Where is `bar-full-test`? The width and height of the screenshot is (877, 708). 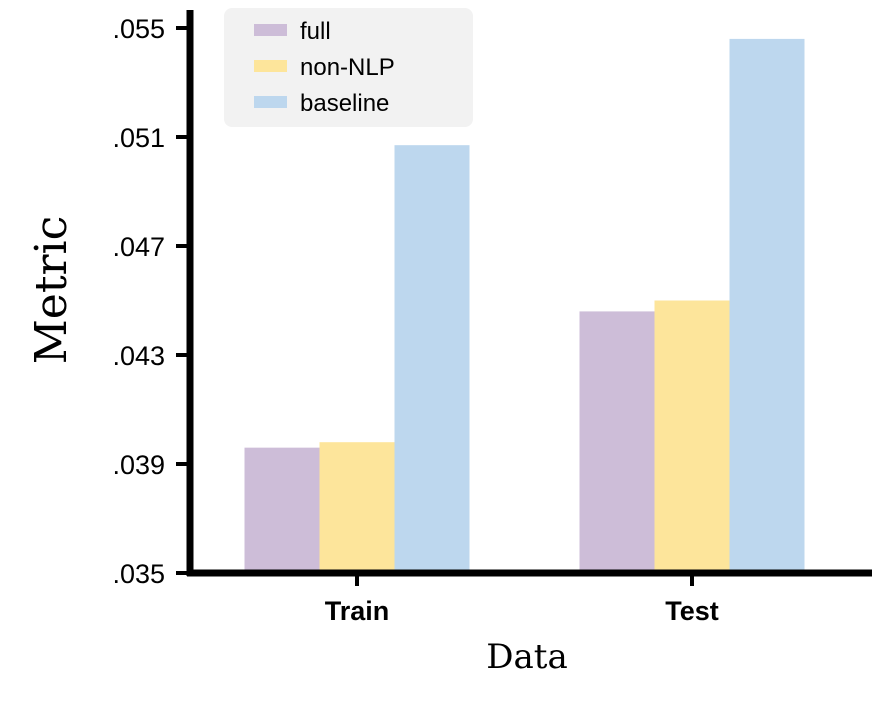
bar-full-test is located at coordinates (617, 442).